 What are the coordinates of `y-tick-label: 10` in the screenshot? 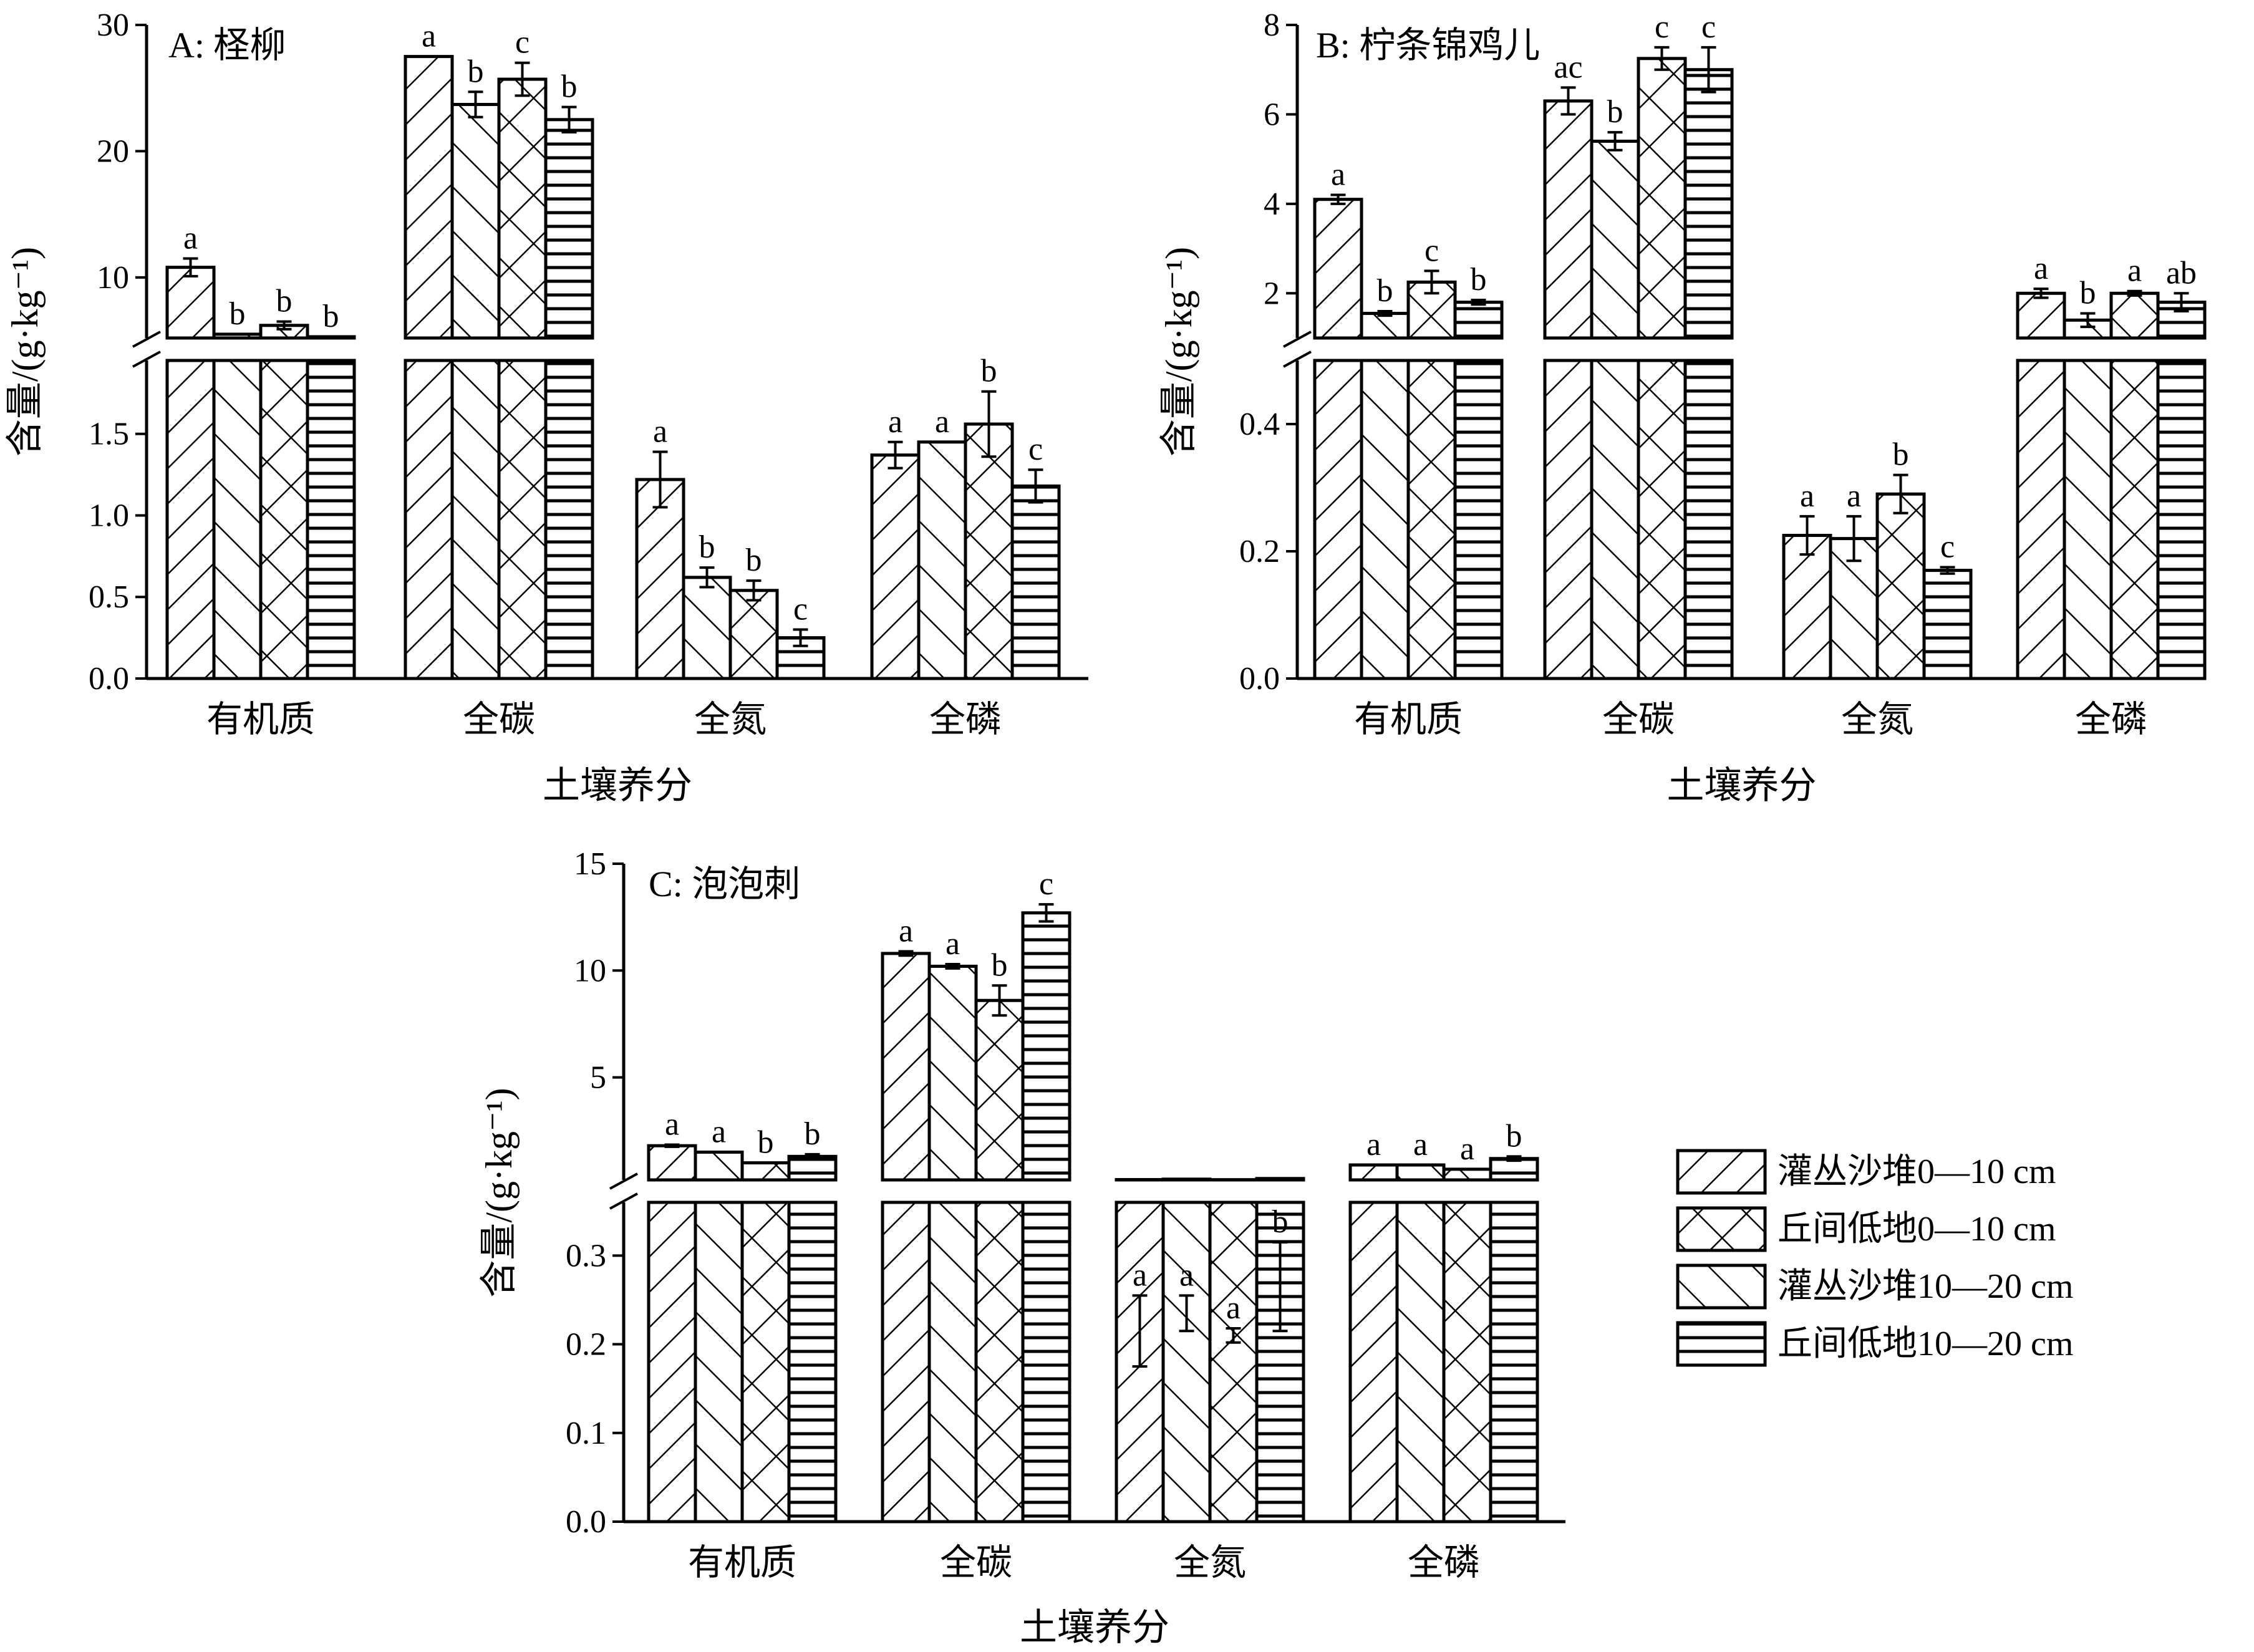 It's located at (113, 278).